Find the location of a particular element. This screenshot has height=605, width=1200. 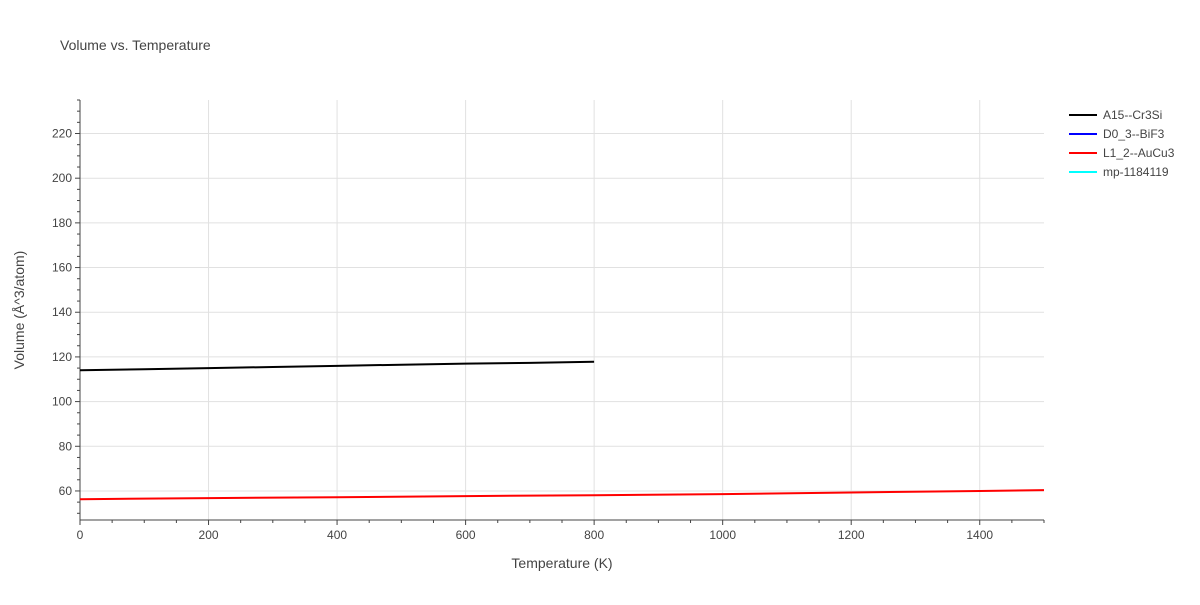

legend-item: mp-1184119 is located at coordinates (1119, 172).